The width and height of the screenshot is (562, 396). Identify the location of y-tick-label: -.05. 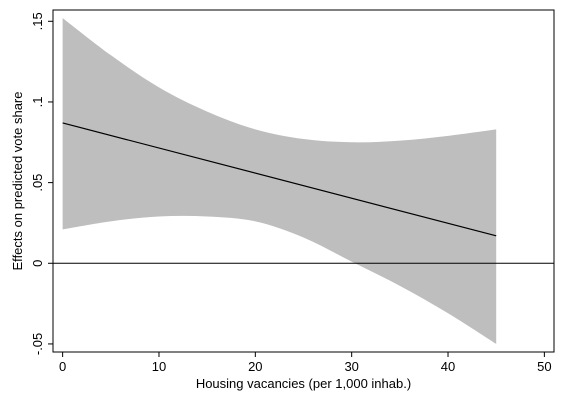
(37, 344).